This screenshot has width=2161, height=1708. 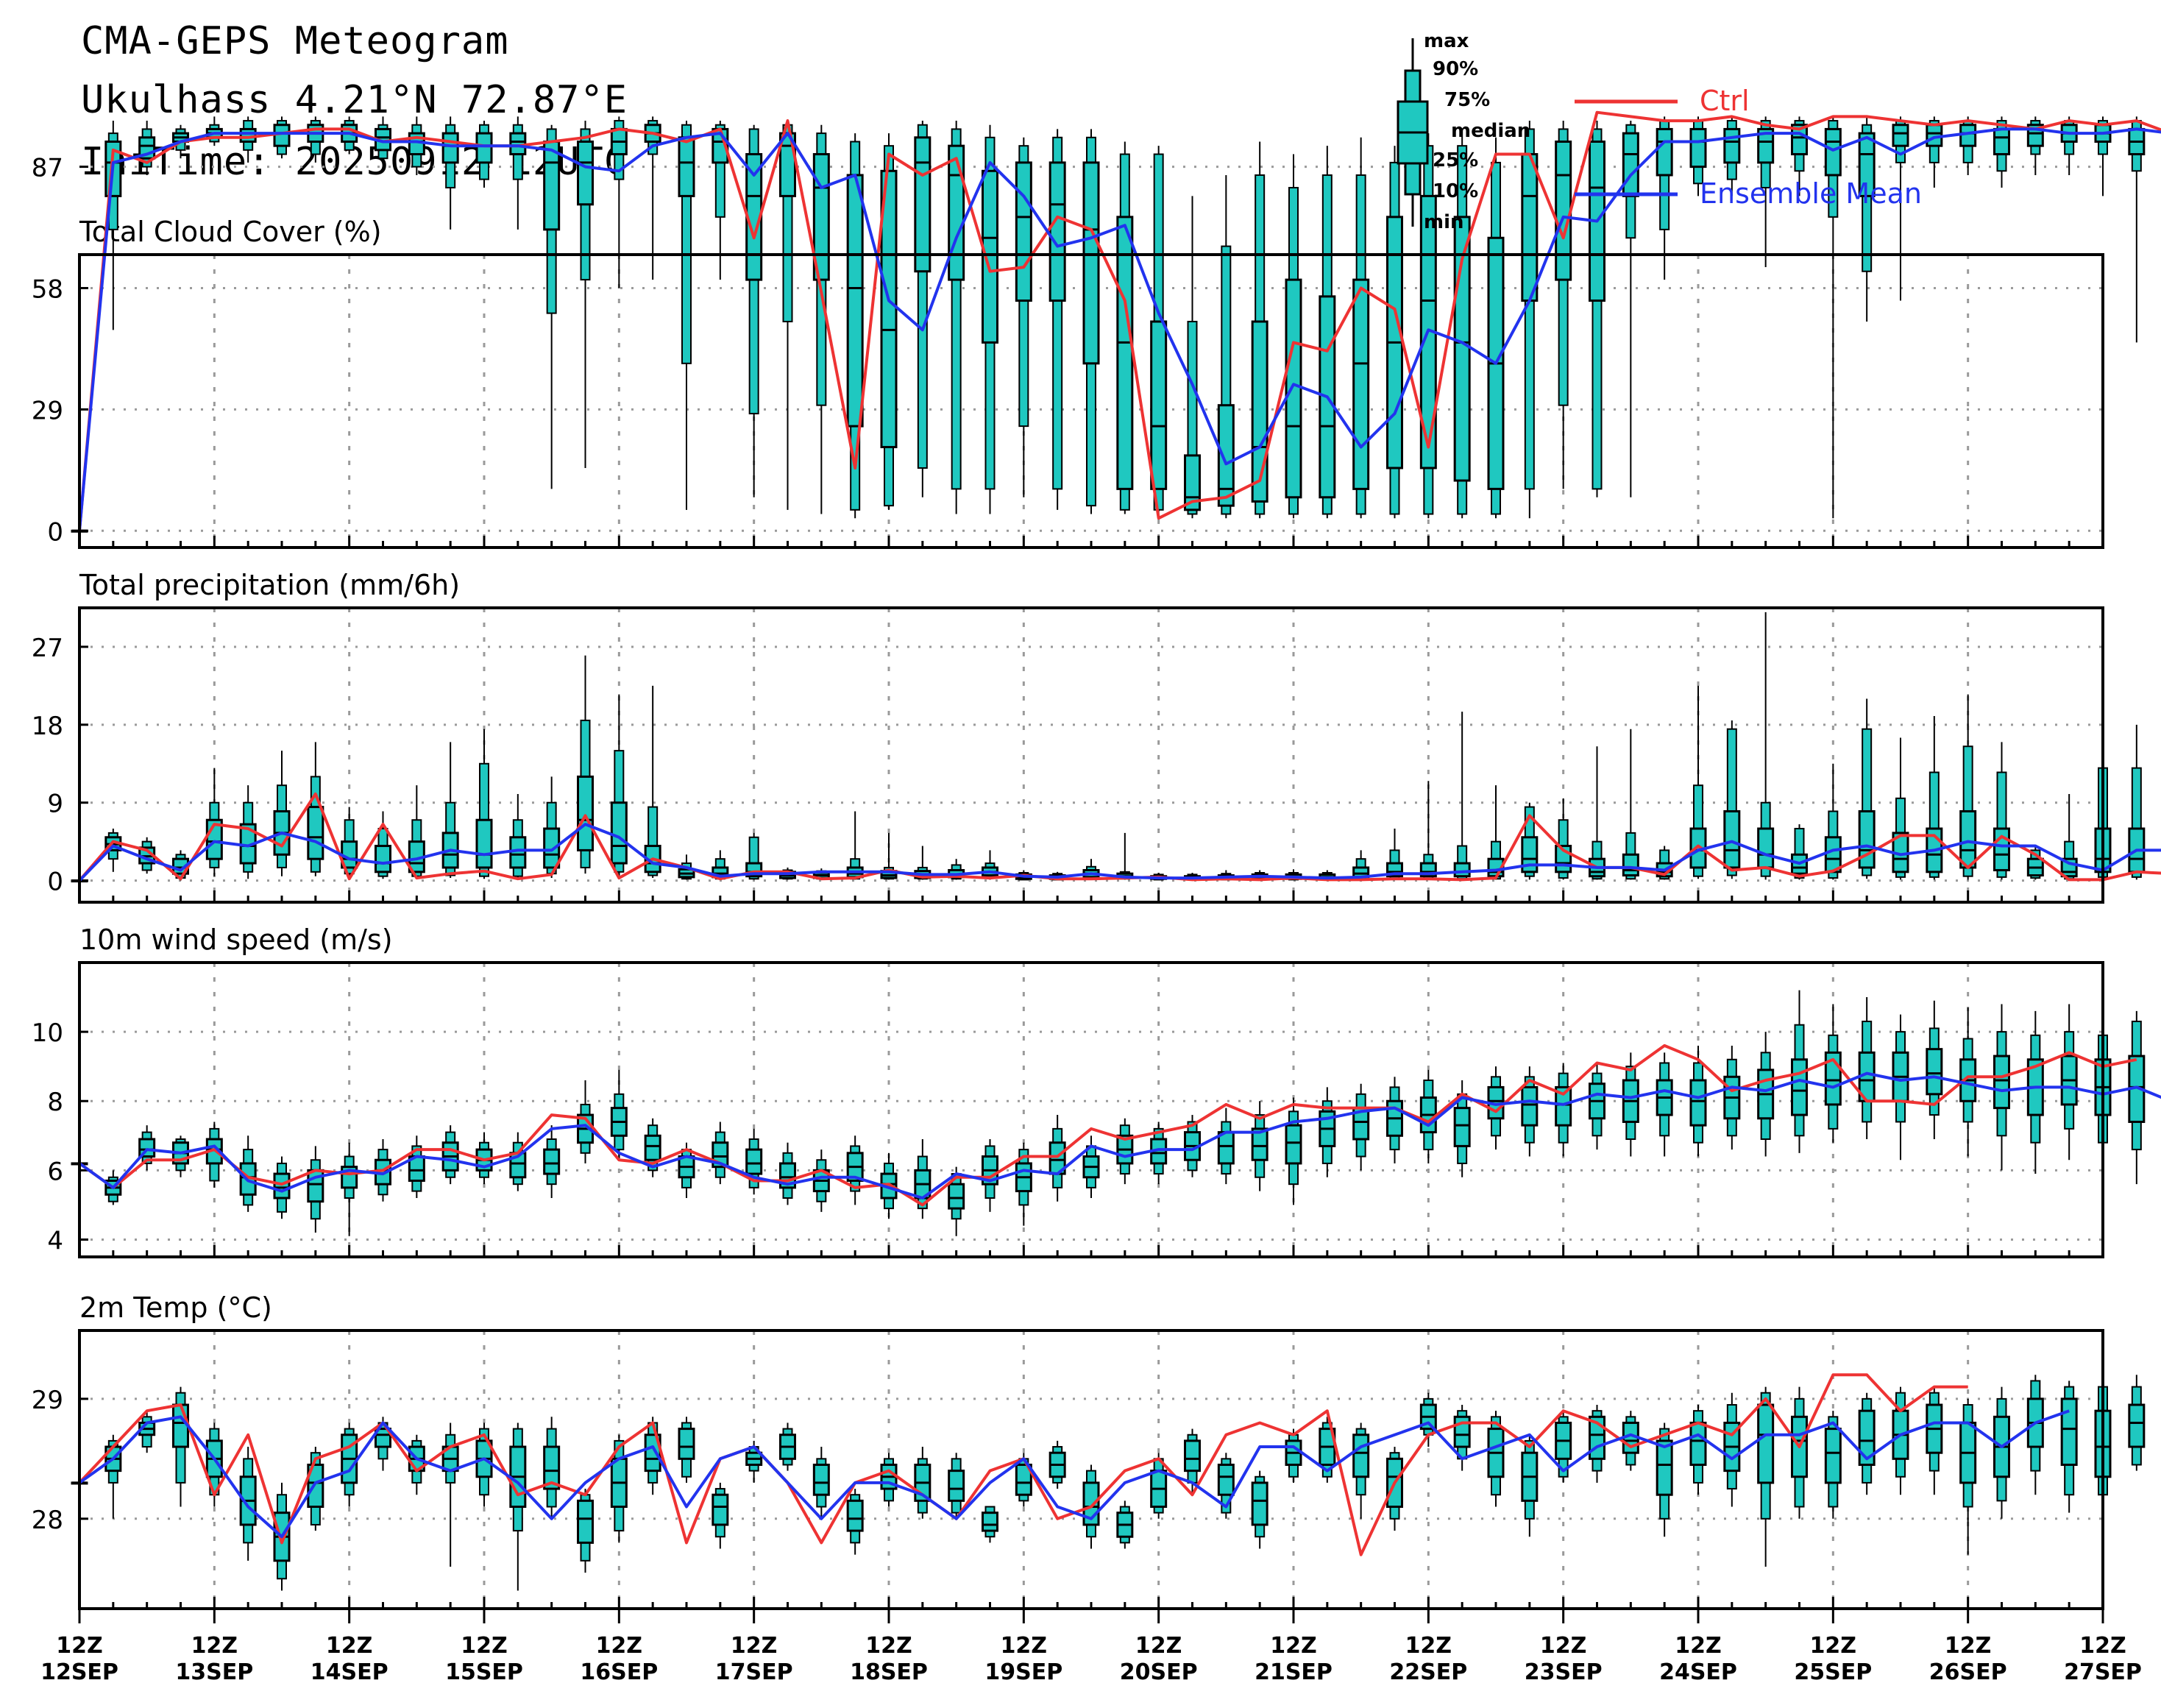 What do you see at coordinates (1294, 1672) in the screenshot?
I see `x-tick-label-date: 21SEP` at bounding box center [1294, 1672].